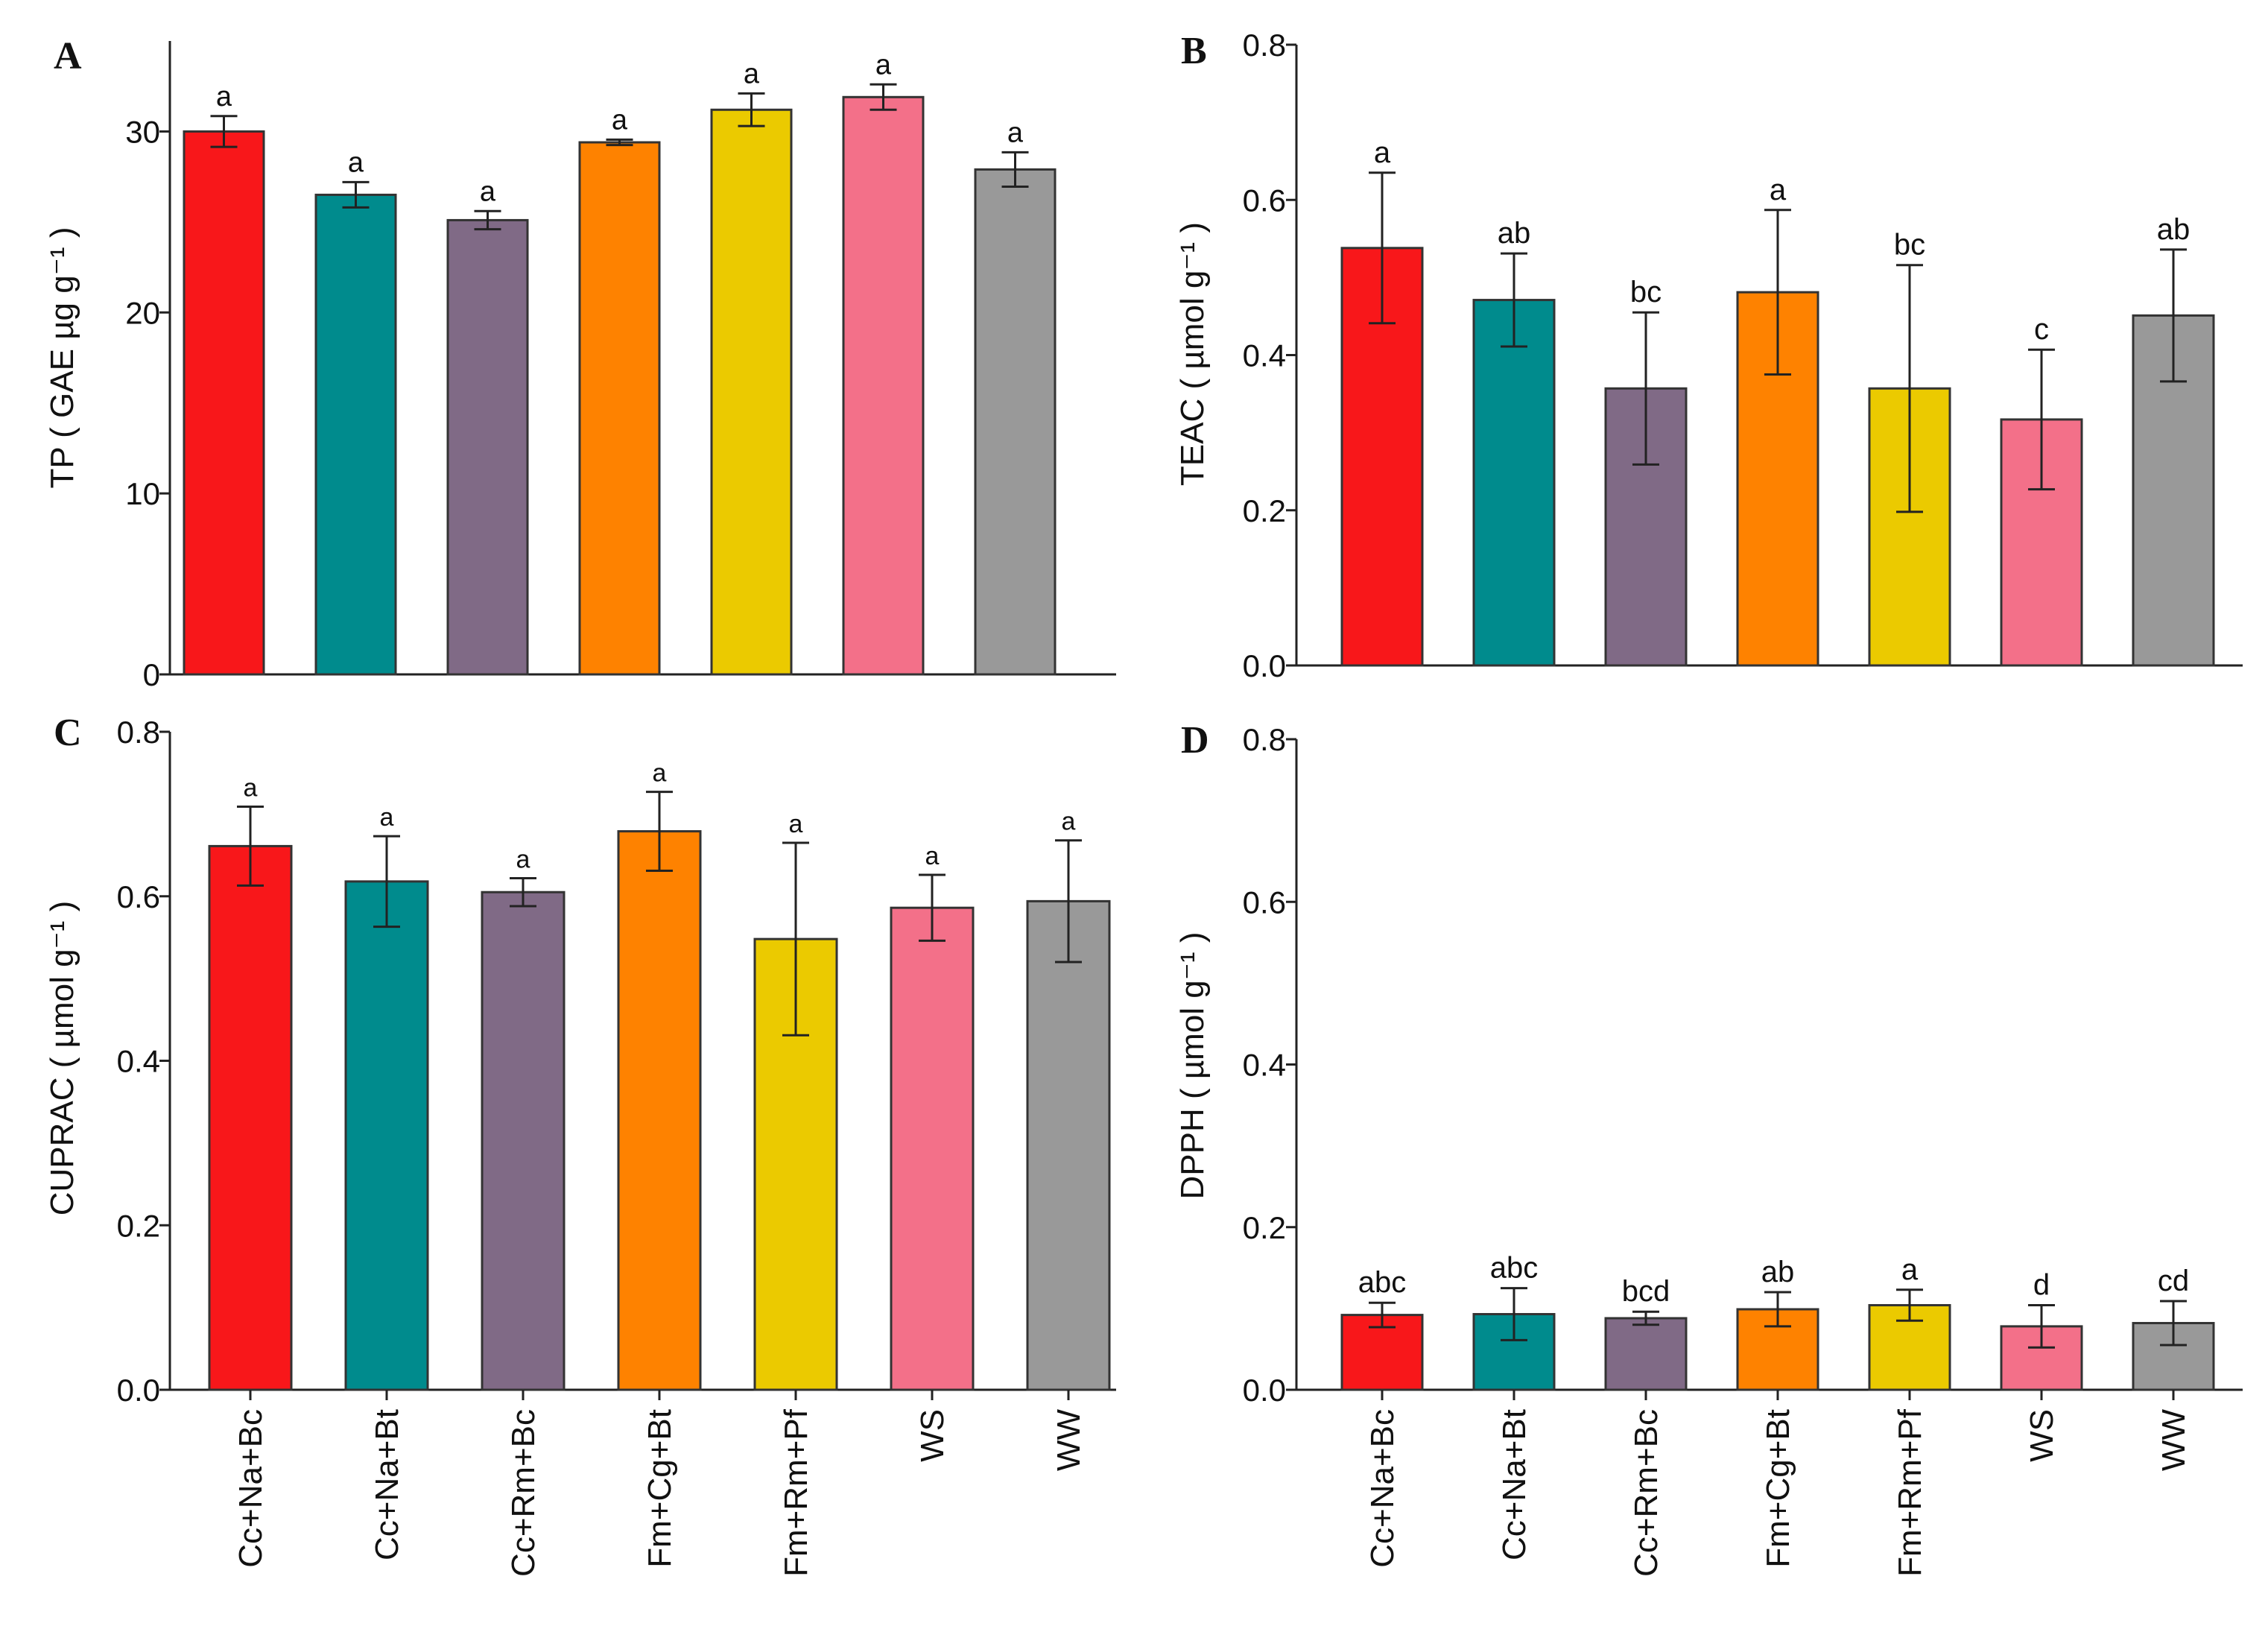 This screenshot has height=1626, width=2268. What do you see at coordinates (1069, 1440) in the screenshot?
I see `panel-c-x-tick-label: WW` at bounding box center [1069, 1440].